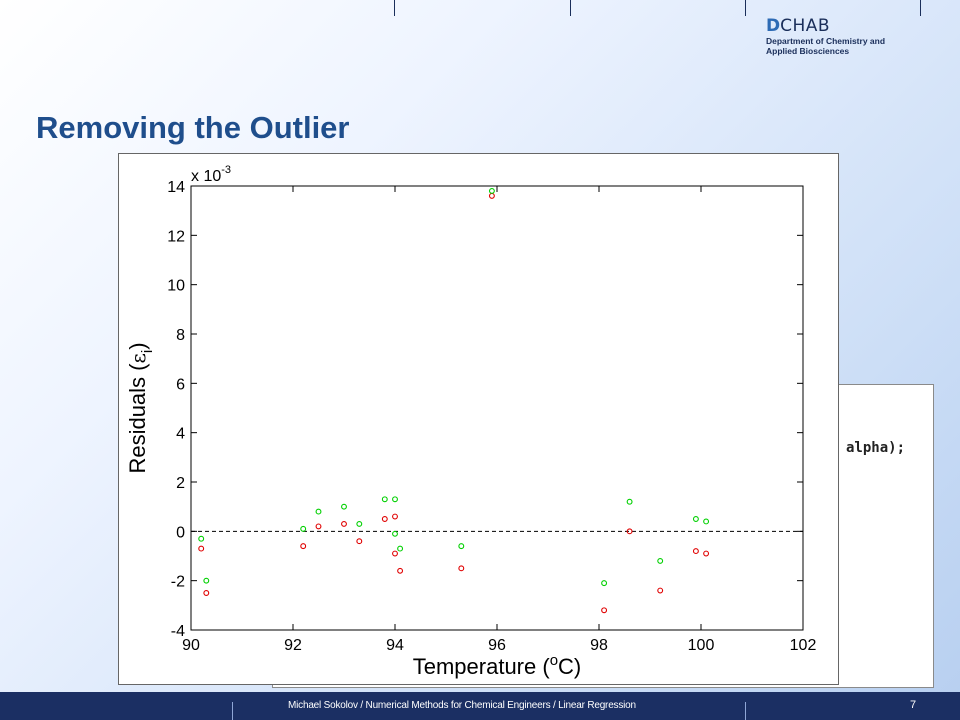  I want to click on x-tick-label: 100, so click(701, 645).